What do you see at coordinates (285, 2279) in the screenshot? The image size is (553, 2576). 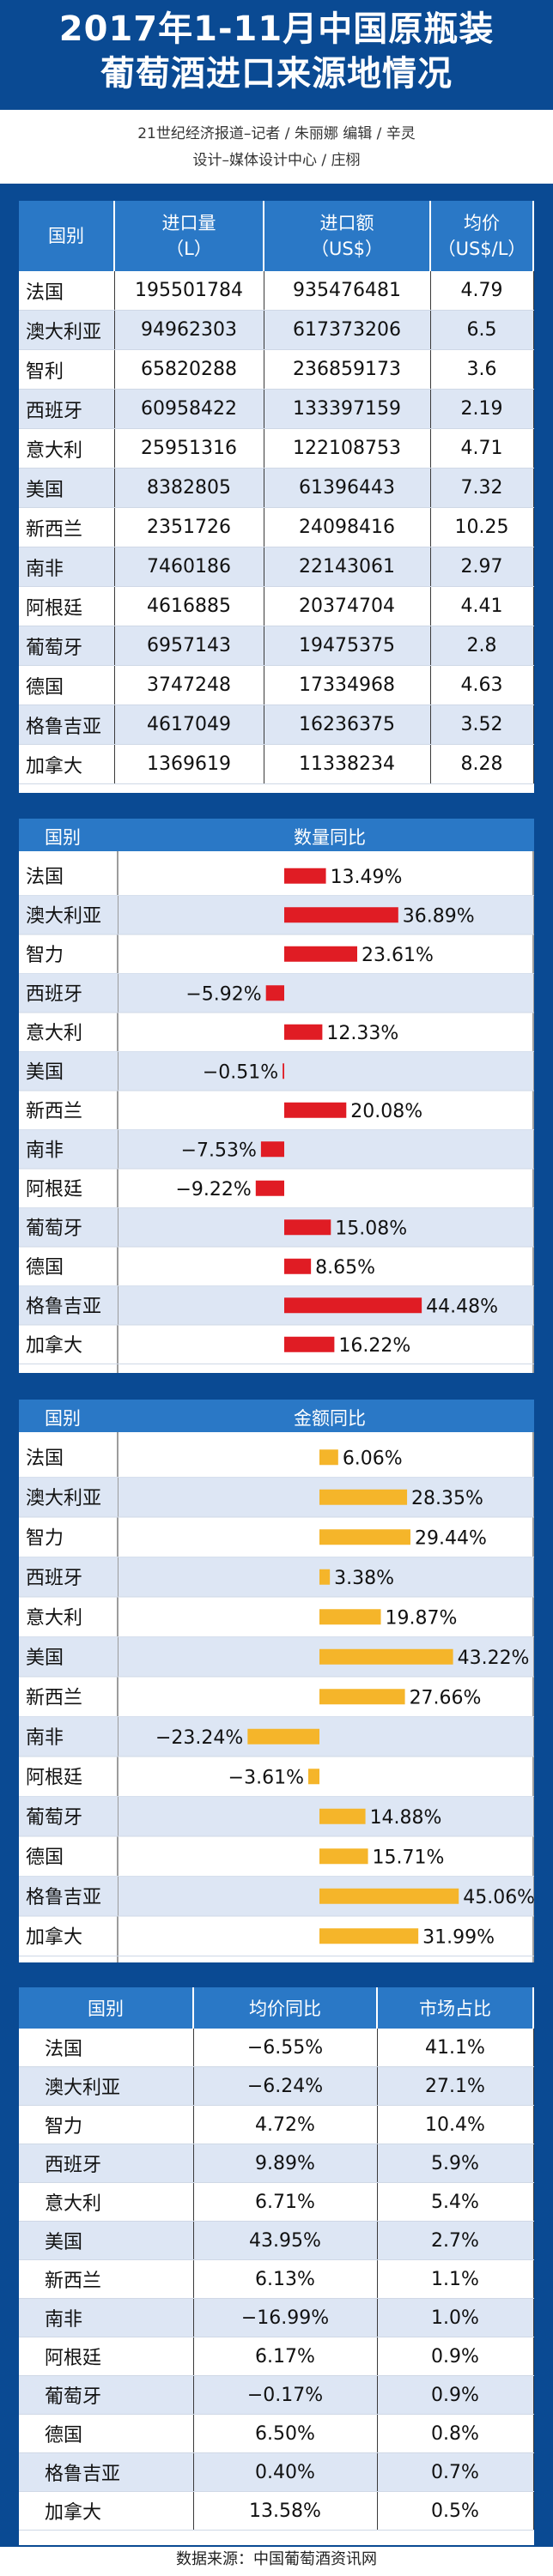 I see `value-cell: 6.13%` at bounding box center [285, 2279].